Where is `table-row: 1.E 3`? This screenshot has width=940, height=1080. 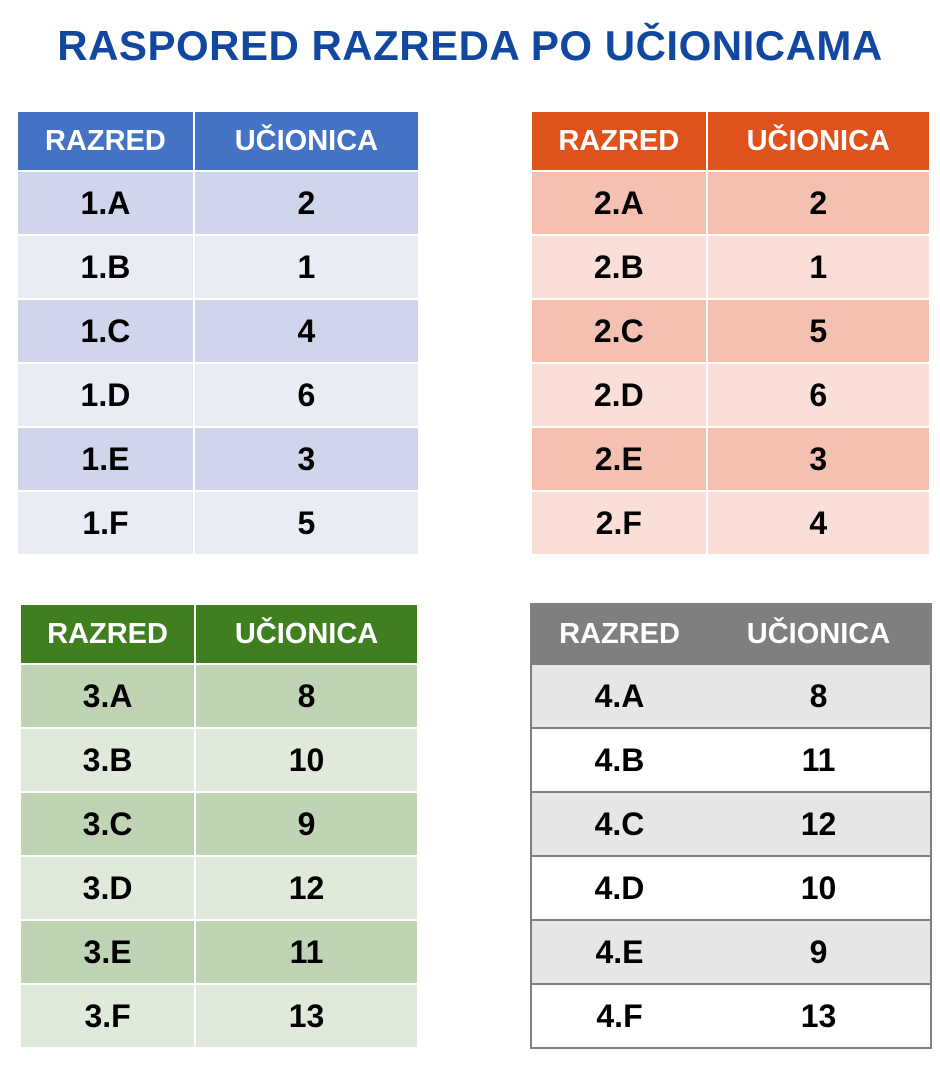 table-row: 1.E 3 is located at coordinates (218, 459).